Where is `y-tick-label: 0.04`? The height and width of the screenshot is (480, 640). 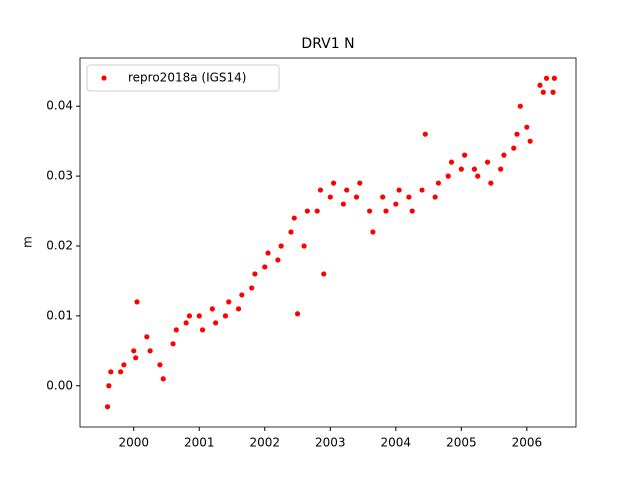
y-tick-label: 0.04 is located at coordinates (59, 106).